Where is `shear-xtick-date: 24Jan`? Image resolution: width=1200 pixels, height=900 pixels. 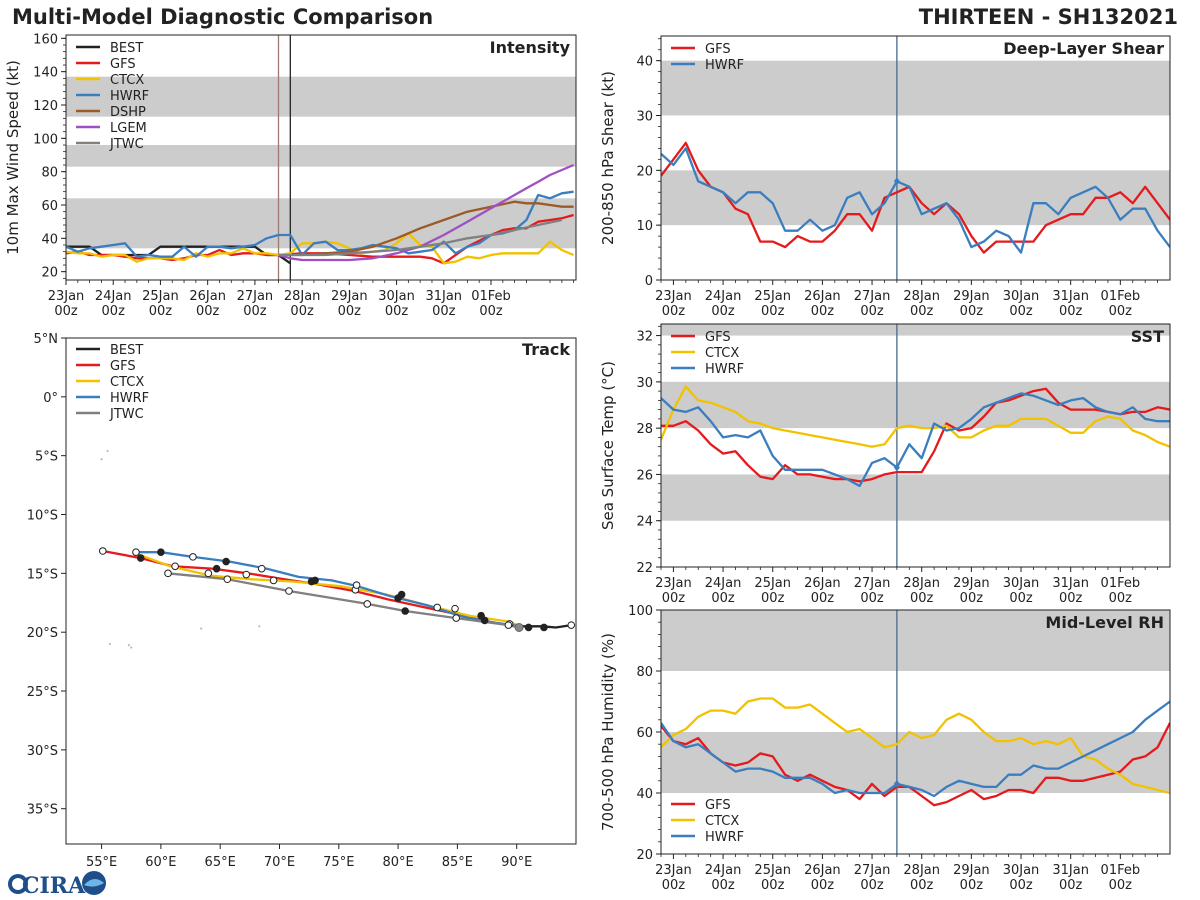
shear-xtick-date: 24Jan is located at coordinates (723, 296).